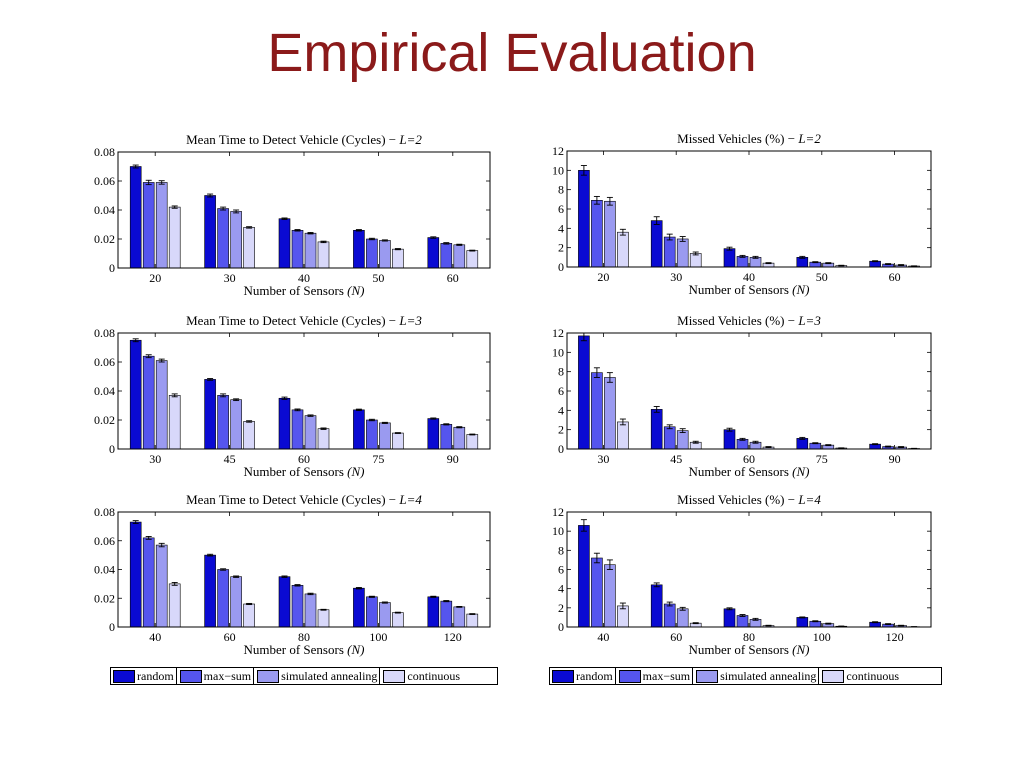 The height and width of the screenshot is (768, 1024). Describe the element at coordinates (895, 459) in the screenshot. I see `x-tick-label: 90` at that location.